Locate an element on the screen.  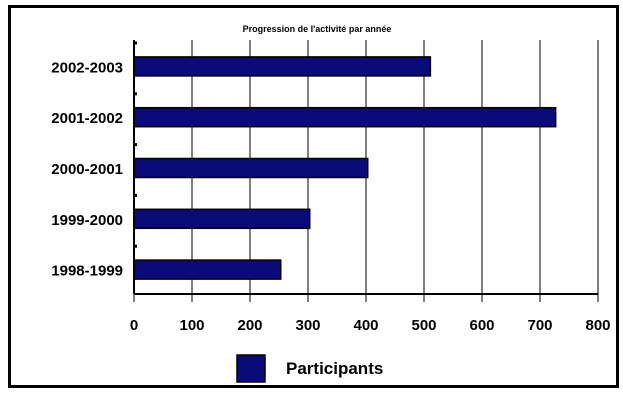
x-tick-label: 800 is located at coordinates (597, 325).